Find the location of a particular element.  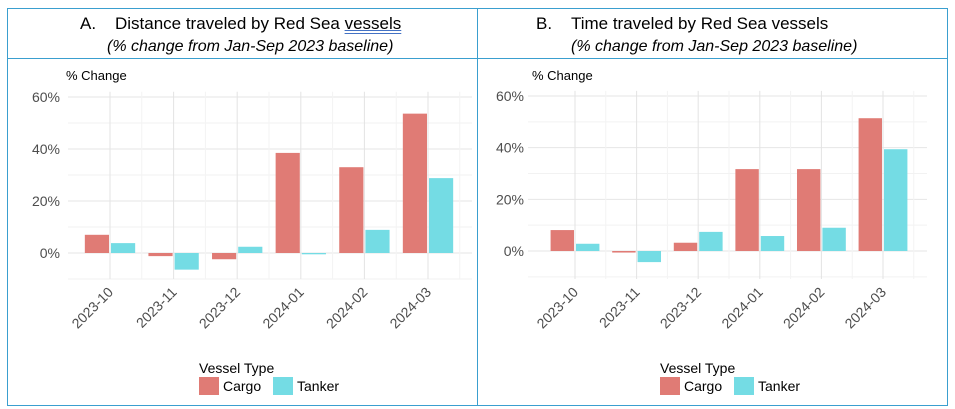

panel-b-title: B. Time traveled by Red Sea vessels is located at coordinates (682, 24).